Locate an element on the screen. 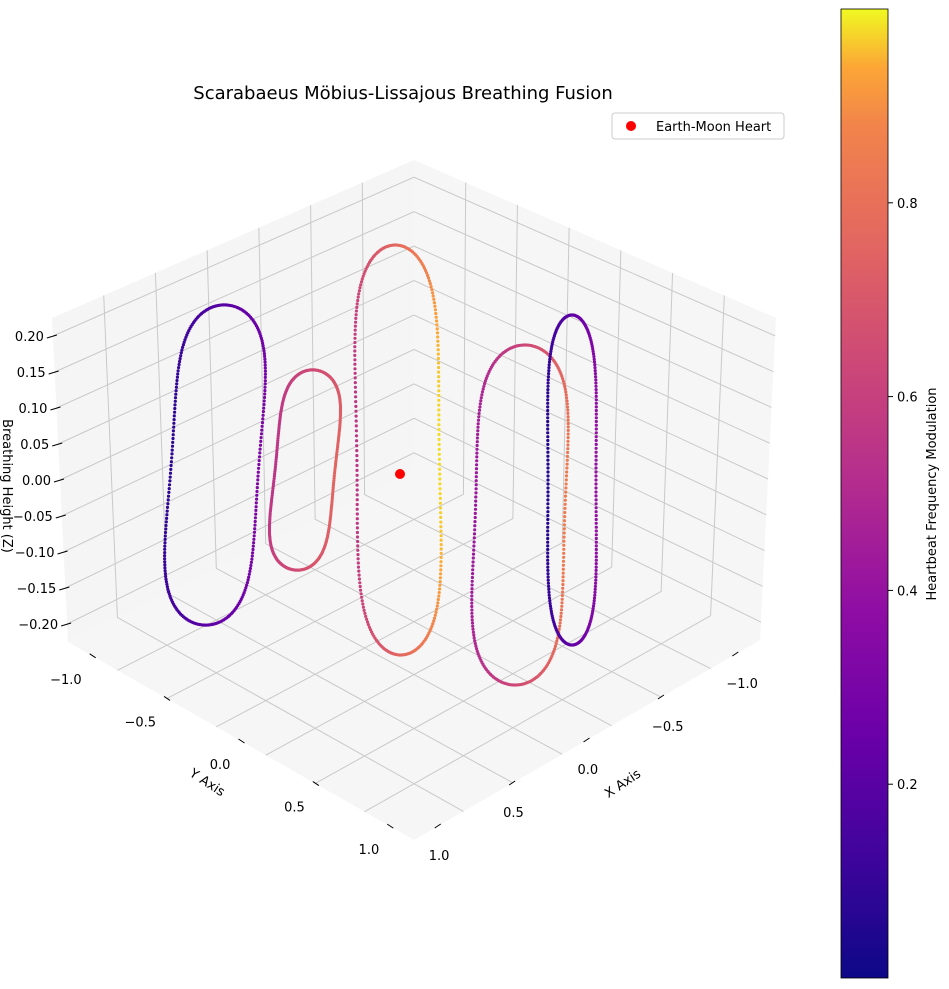  legend-box is located at coordinates (698, 126).